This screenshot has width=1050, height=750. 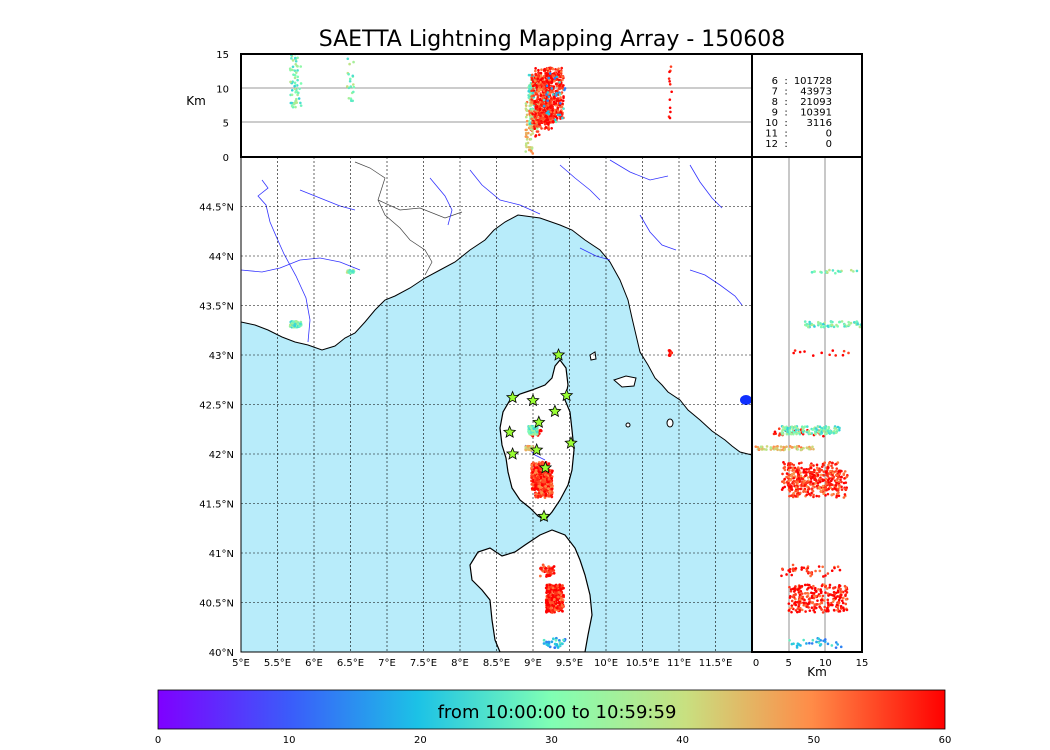 What do you see at coordinates (817, 672) in the screenshot?
I see `side-axis-label: Km` at bounding box center [817, 672].